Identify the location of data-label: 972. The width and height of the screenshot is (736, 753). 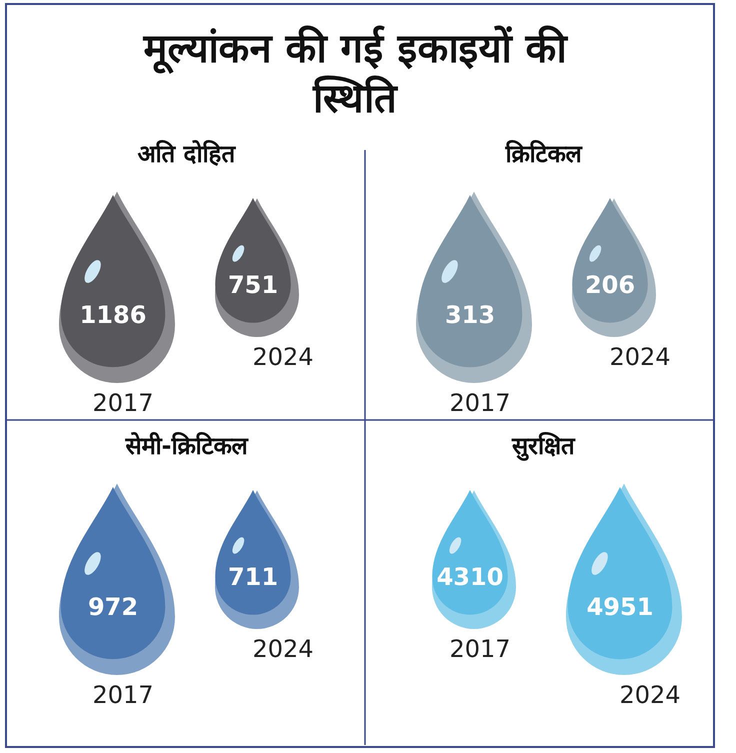
(113, 607).